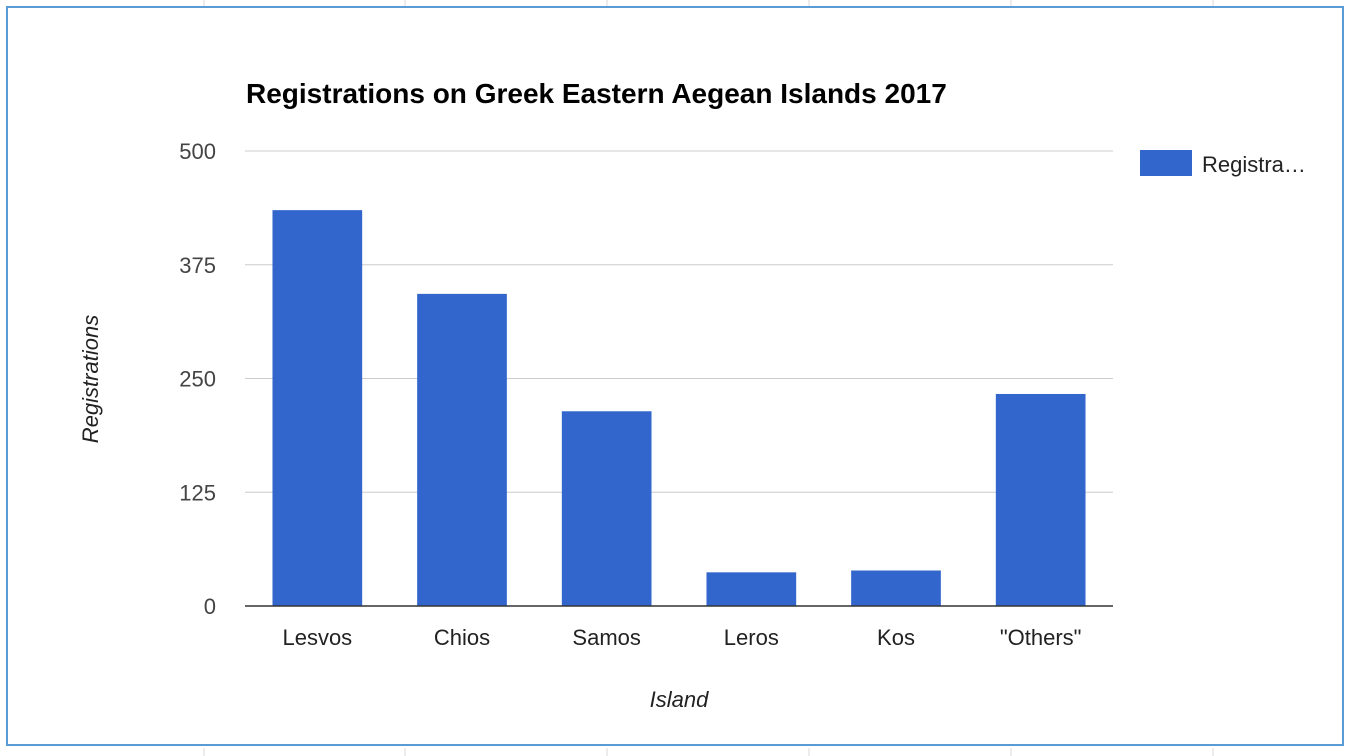 This screenshot has height=756, width=1352. What do you see at coordinates (197, 492) in the screenshot?
I see `y-tick-label: 125` at bounding box center [197, 492].